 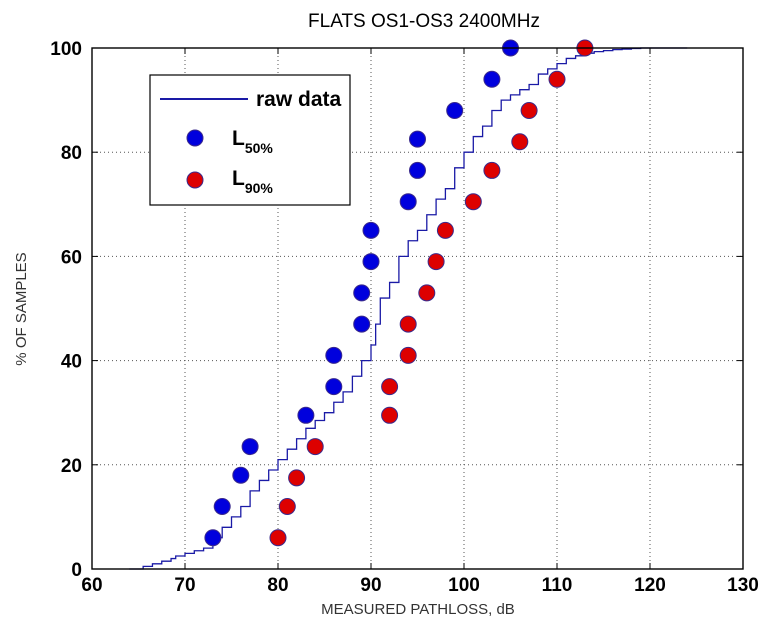 What do you see at coordinates (259, 188) in the screenshot?
I see `legend-l90-sub: 90%` at bounding box center [259, 188].